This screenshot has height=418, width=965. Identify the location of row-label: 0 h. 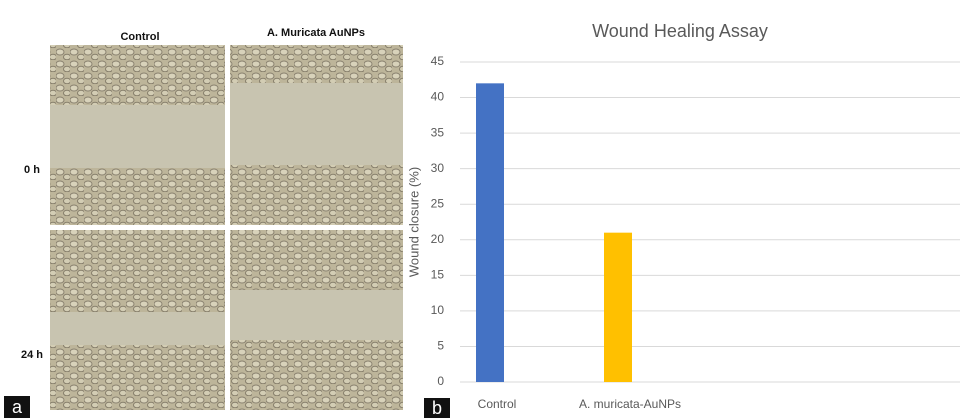
(32, 170).